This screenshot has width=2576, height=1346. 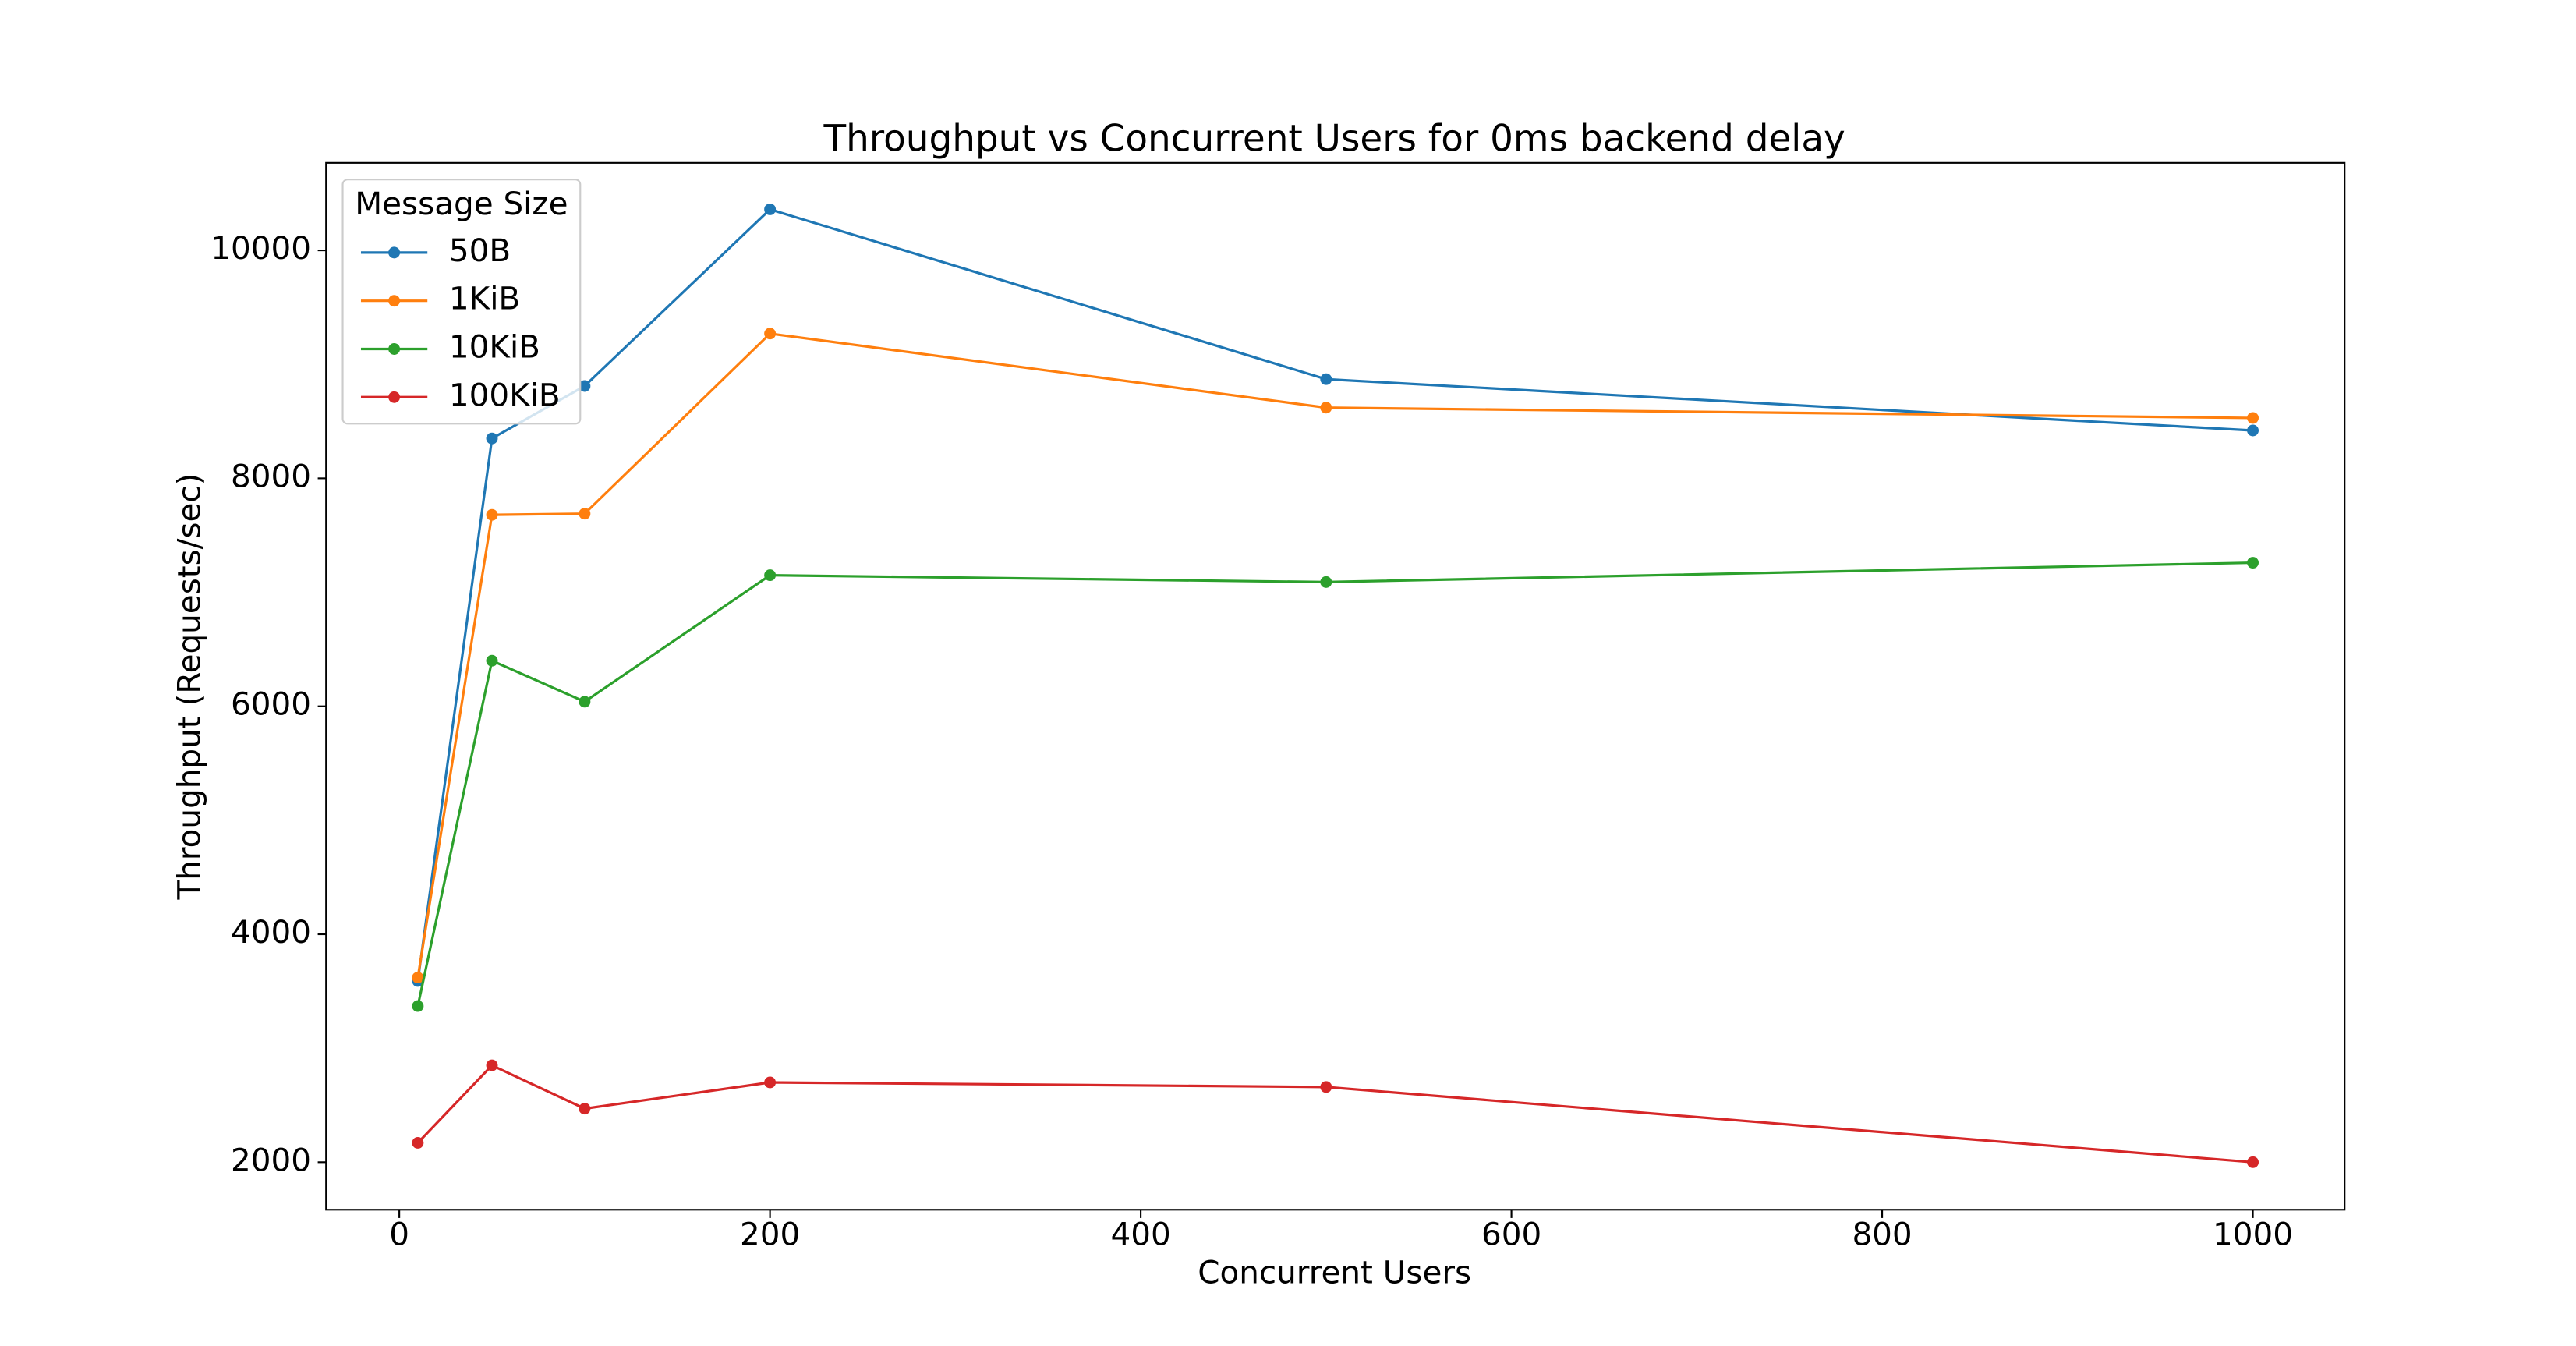 I want to click on x-tick-label: 600, so click(x=1511, y=1234).